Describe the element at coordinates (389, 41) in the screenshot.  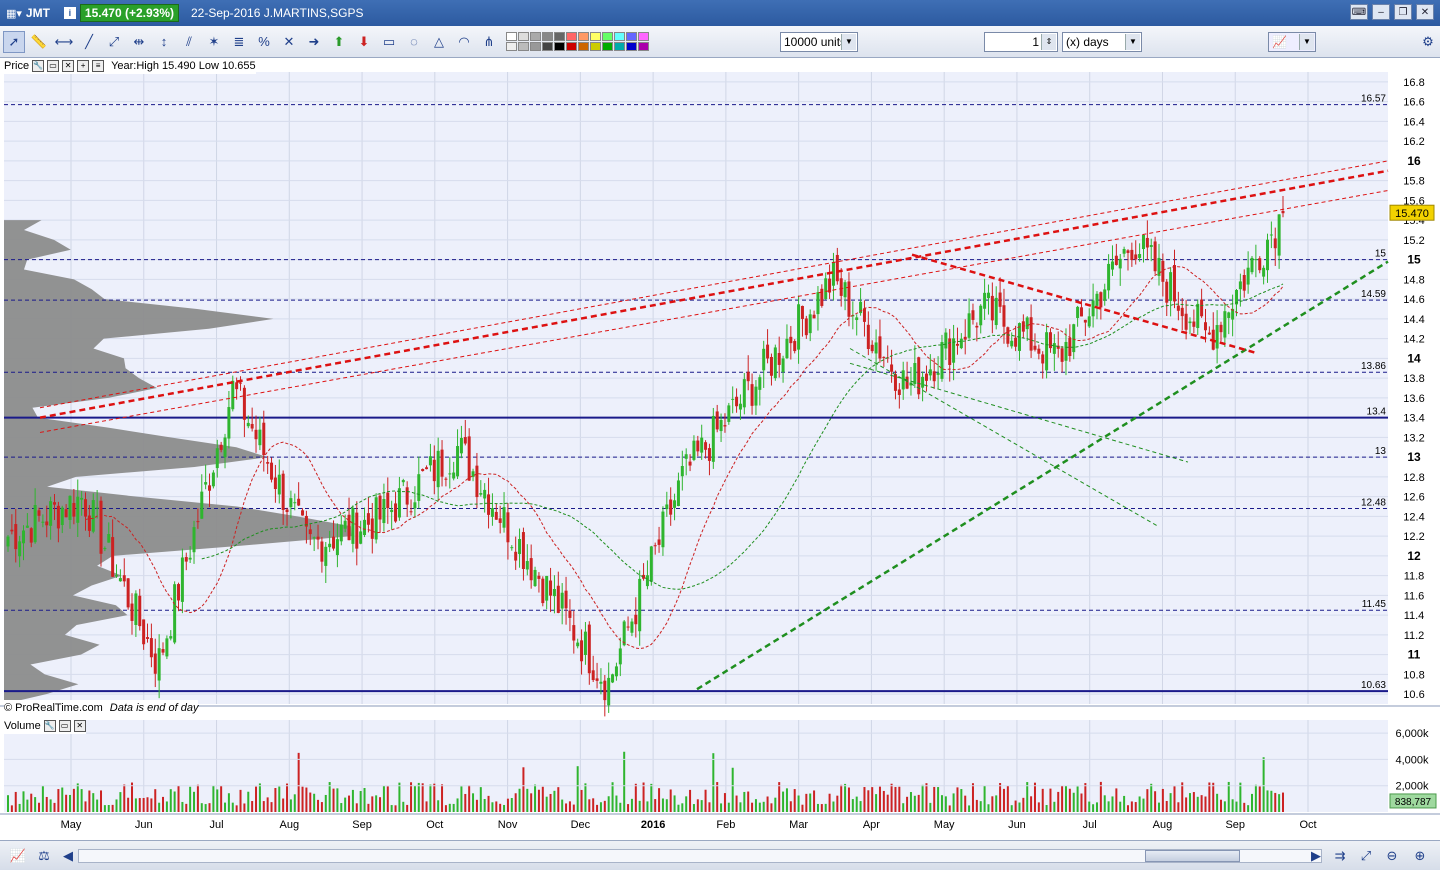
I see `rectangle-icon: ▭` at that location.